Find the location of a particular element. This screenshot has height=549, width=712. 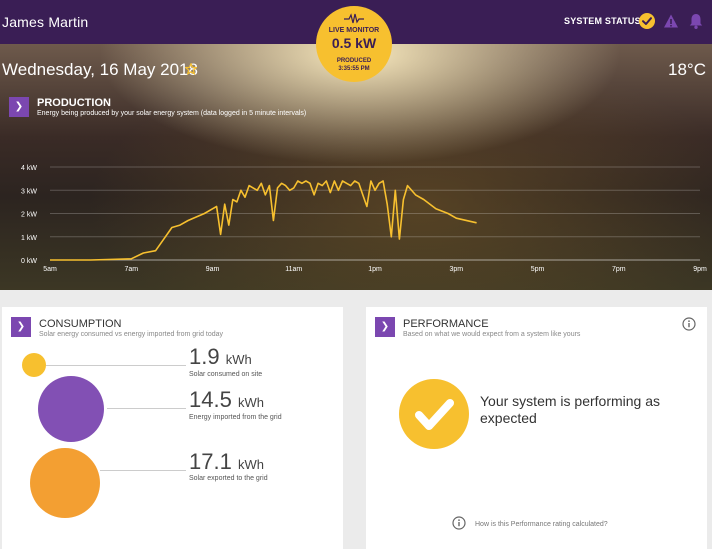

grid-import-label: Energy imported from the grid is located at coordinates (235, 417).